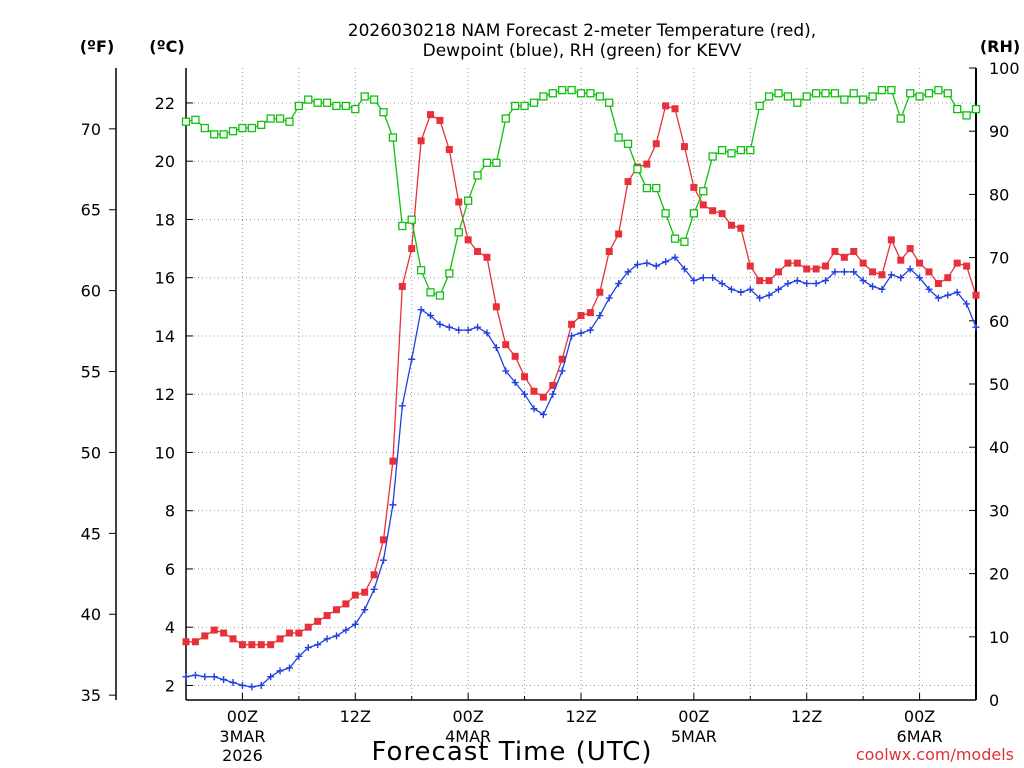 The width and height of the screenshot is (1024, 768). Describe the element at coordinates (994, 700) in the screenshot. I see `rh-tick-label: 0` at that location.